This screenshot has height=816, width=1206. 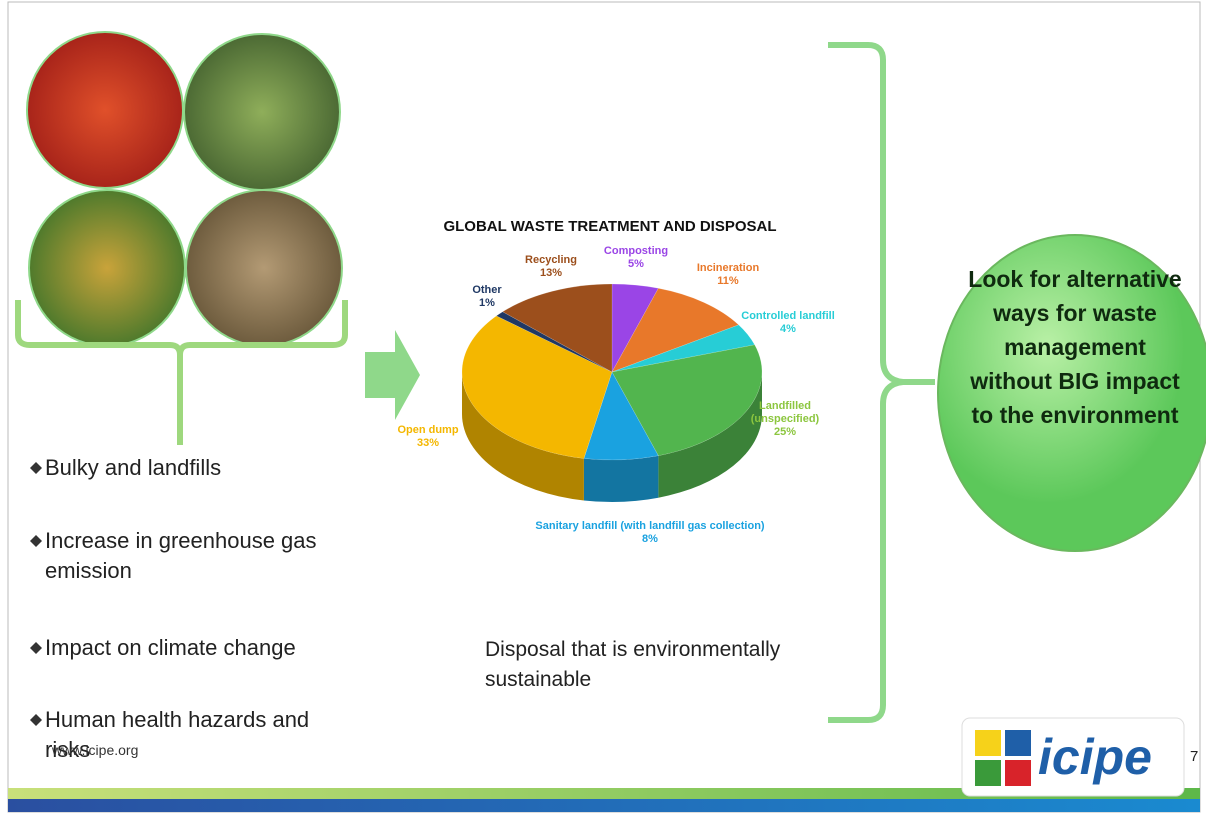 I want to click on pie-label: Landfilled (unspecified) 25%, so click(x=785, y=419).